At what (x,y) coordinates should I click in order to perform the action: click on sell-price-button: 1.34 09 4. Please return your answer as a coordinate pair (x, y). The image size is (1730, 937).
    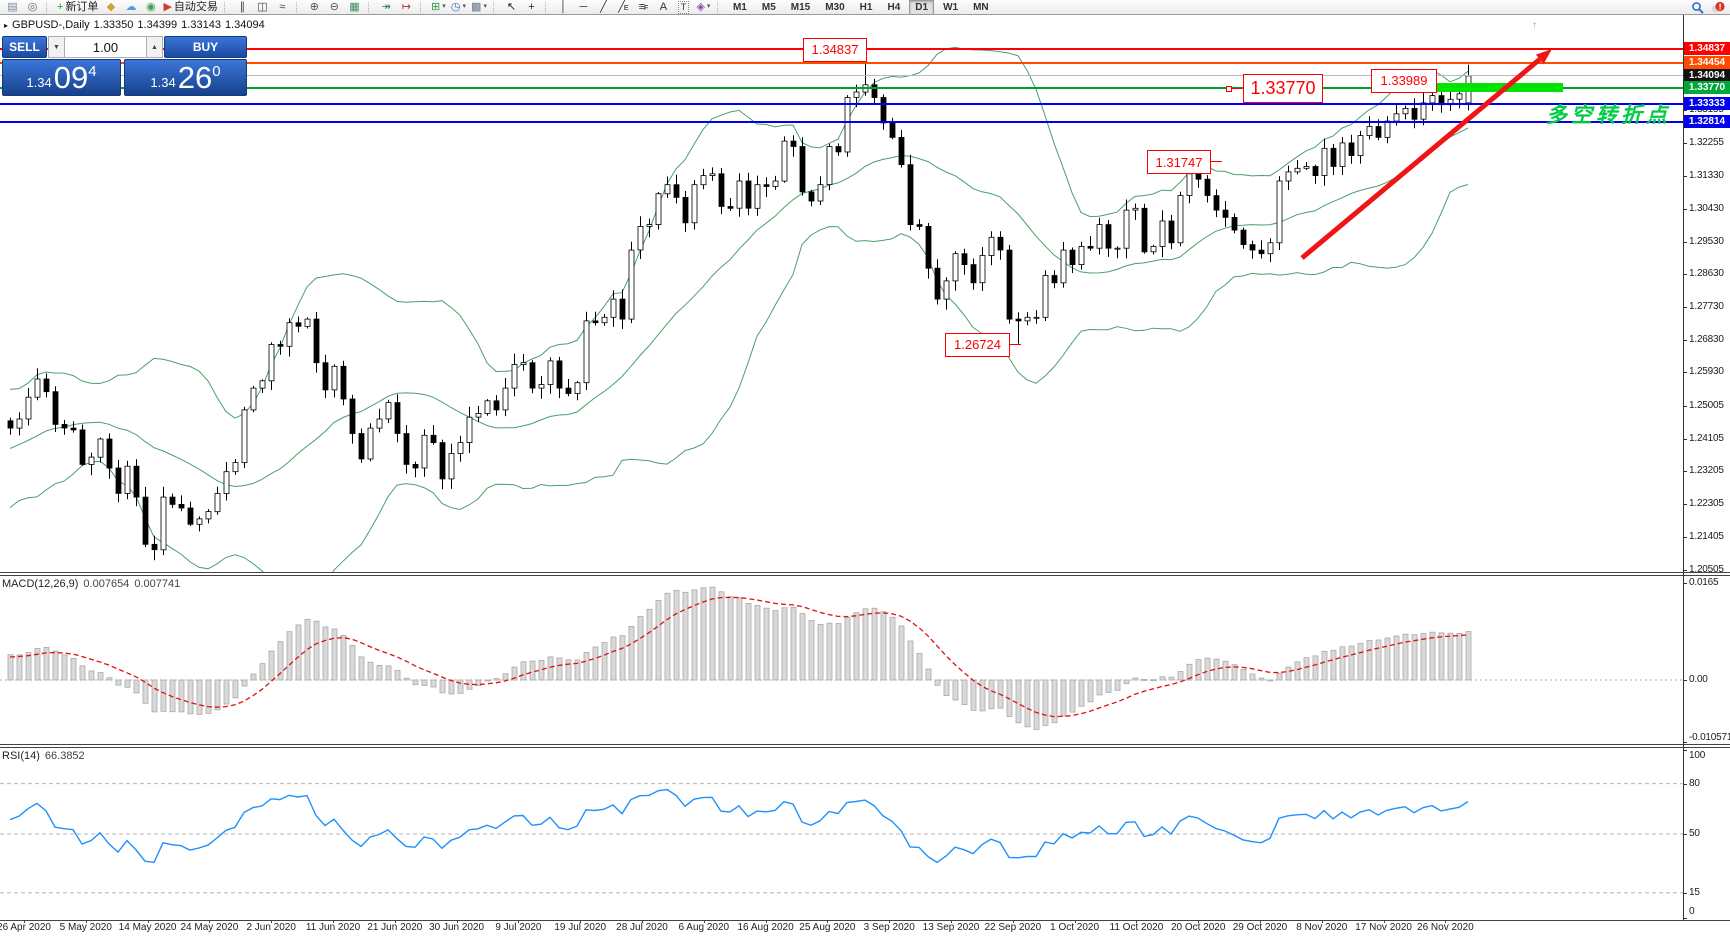
    Looking at the image, I should click on (61, 77).